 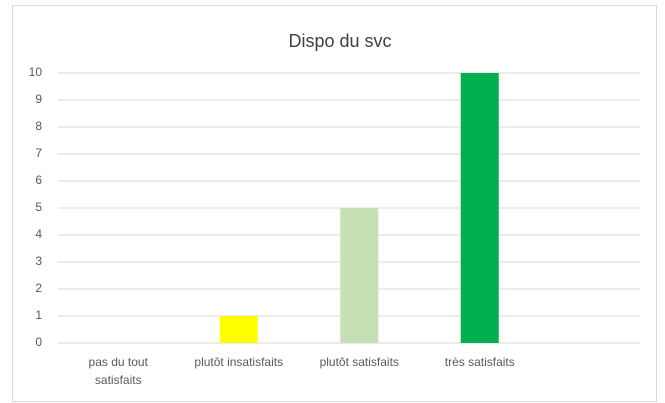 What do you see at coordinates (38, 153) in the screenshot?
I see `y-tick-label: 7` at bounding box center [38, 153].